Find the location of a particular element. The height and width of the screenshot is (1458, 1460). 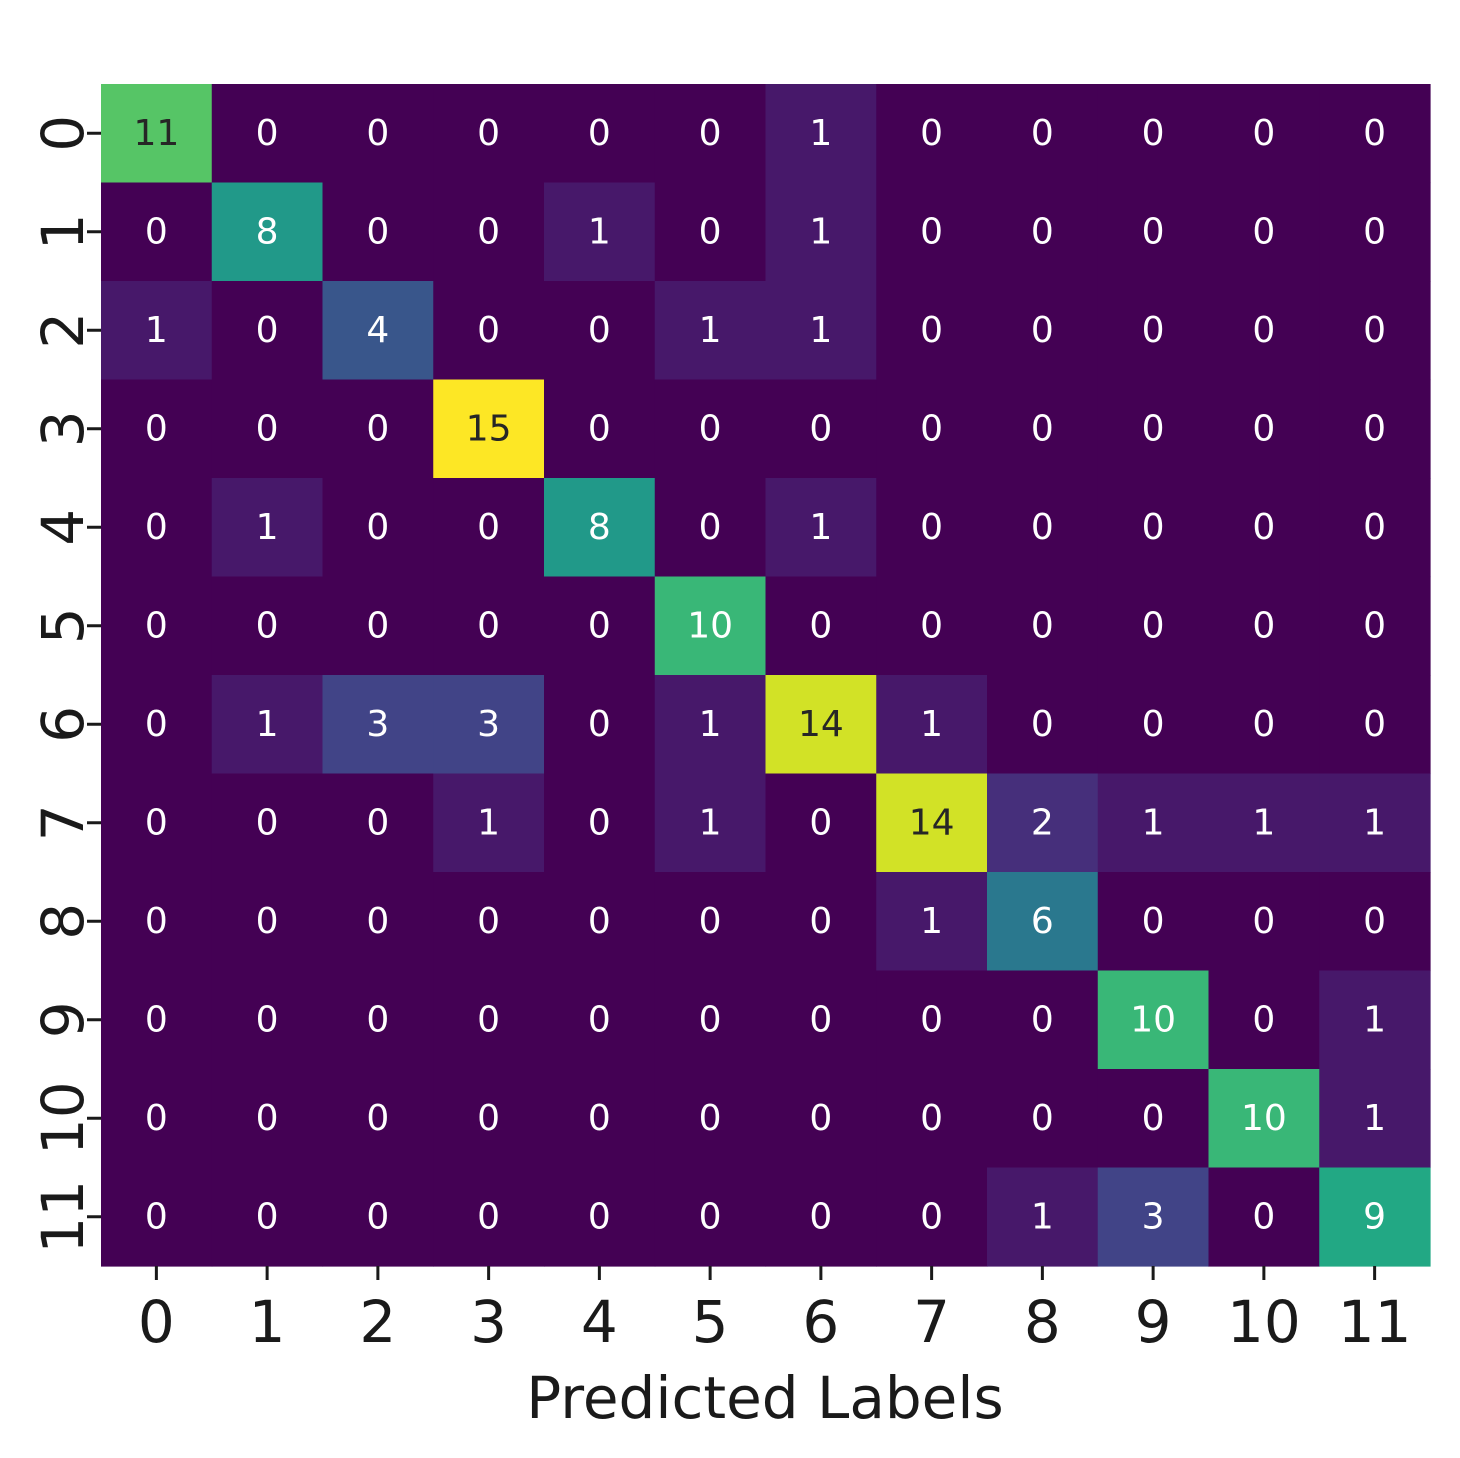

heatmap-cell-r4-c9 is located at coordinates (1153, 528).